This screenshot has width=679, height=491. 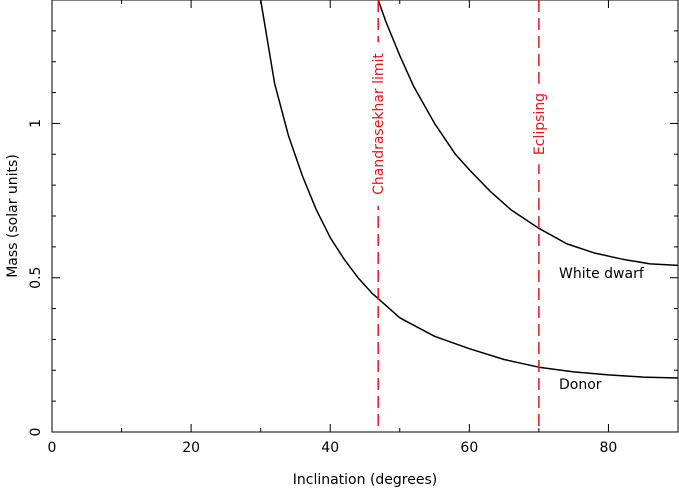 I want to click on x-tick-label: 20, so click(x=191, y=448).